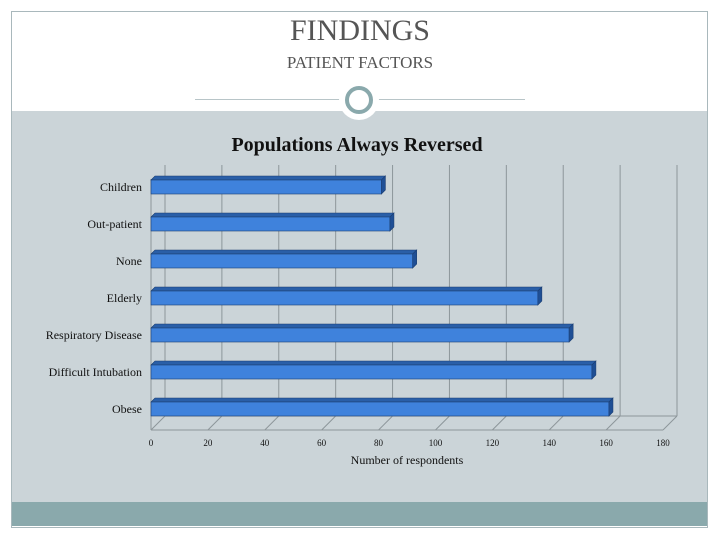  Describe the element at coordinates (121, 187) in the screenshot. I see `category-label: Children` at that location.